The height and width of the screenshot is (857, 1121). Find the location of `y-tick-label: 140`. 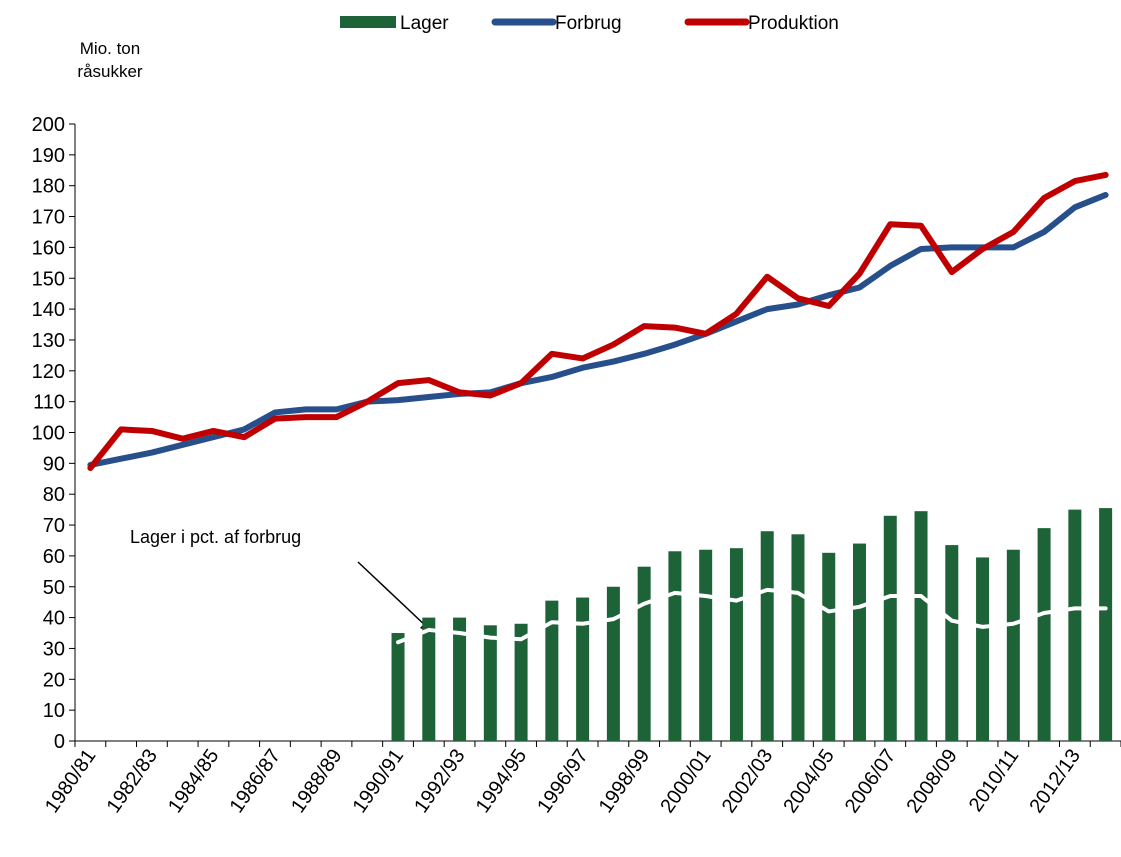

y-tick-label: 140 is located at coordinates (48, 310).